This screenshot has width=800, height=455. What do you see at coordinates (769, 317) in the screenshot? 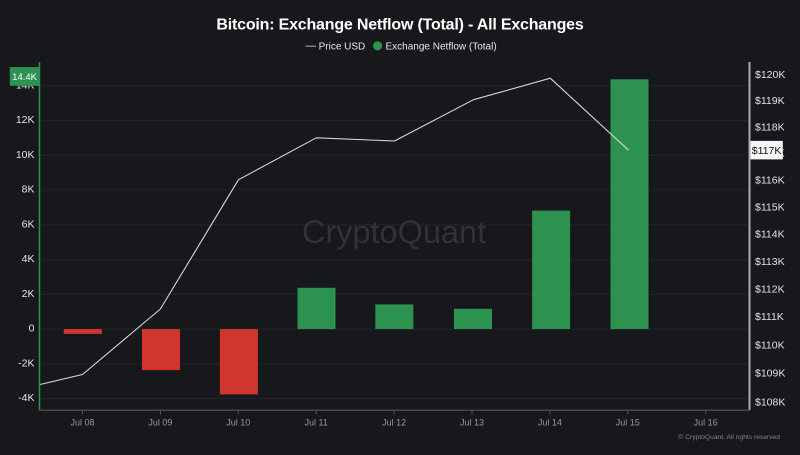
I see `svg-text: $111K` at bounding box center [769, 317].